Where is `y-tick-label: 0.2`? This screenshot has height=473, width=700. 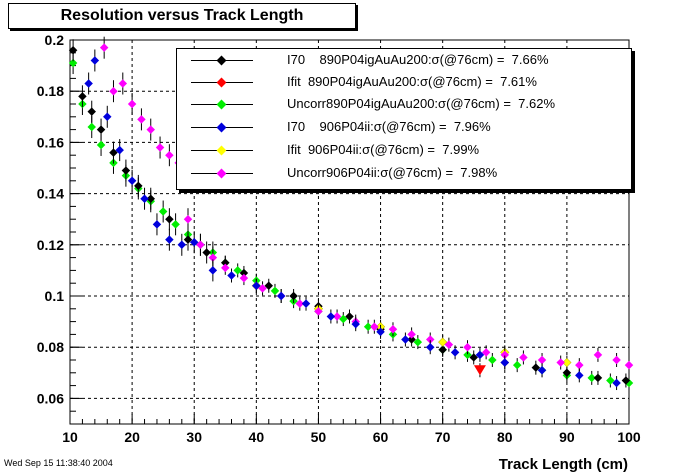 y-tick-label: 0.2 is located at coordinates (55, 40).